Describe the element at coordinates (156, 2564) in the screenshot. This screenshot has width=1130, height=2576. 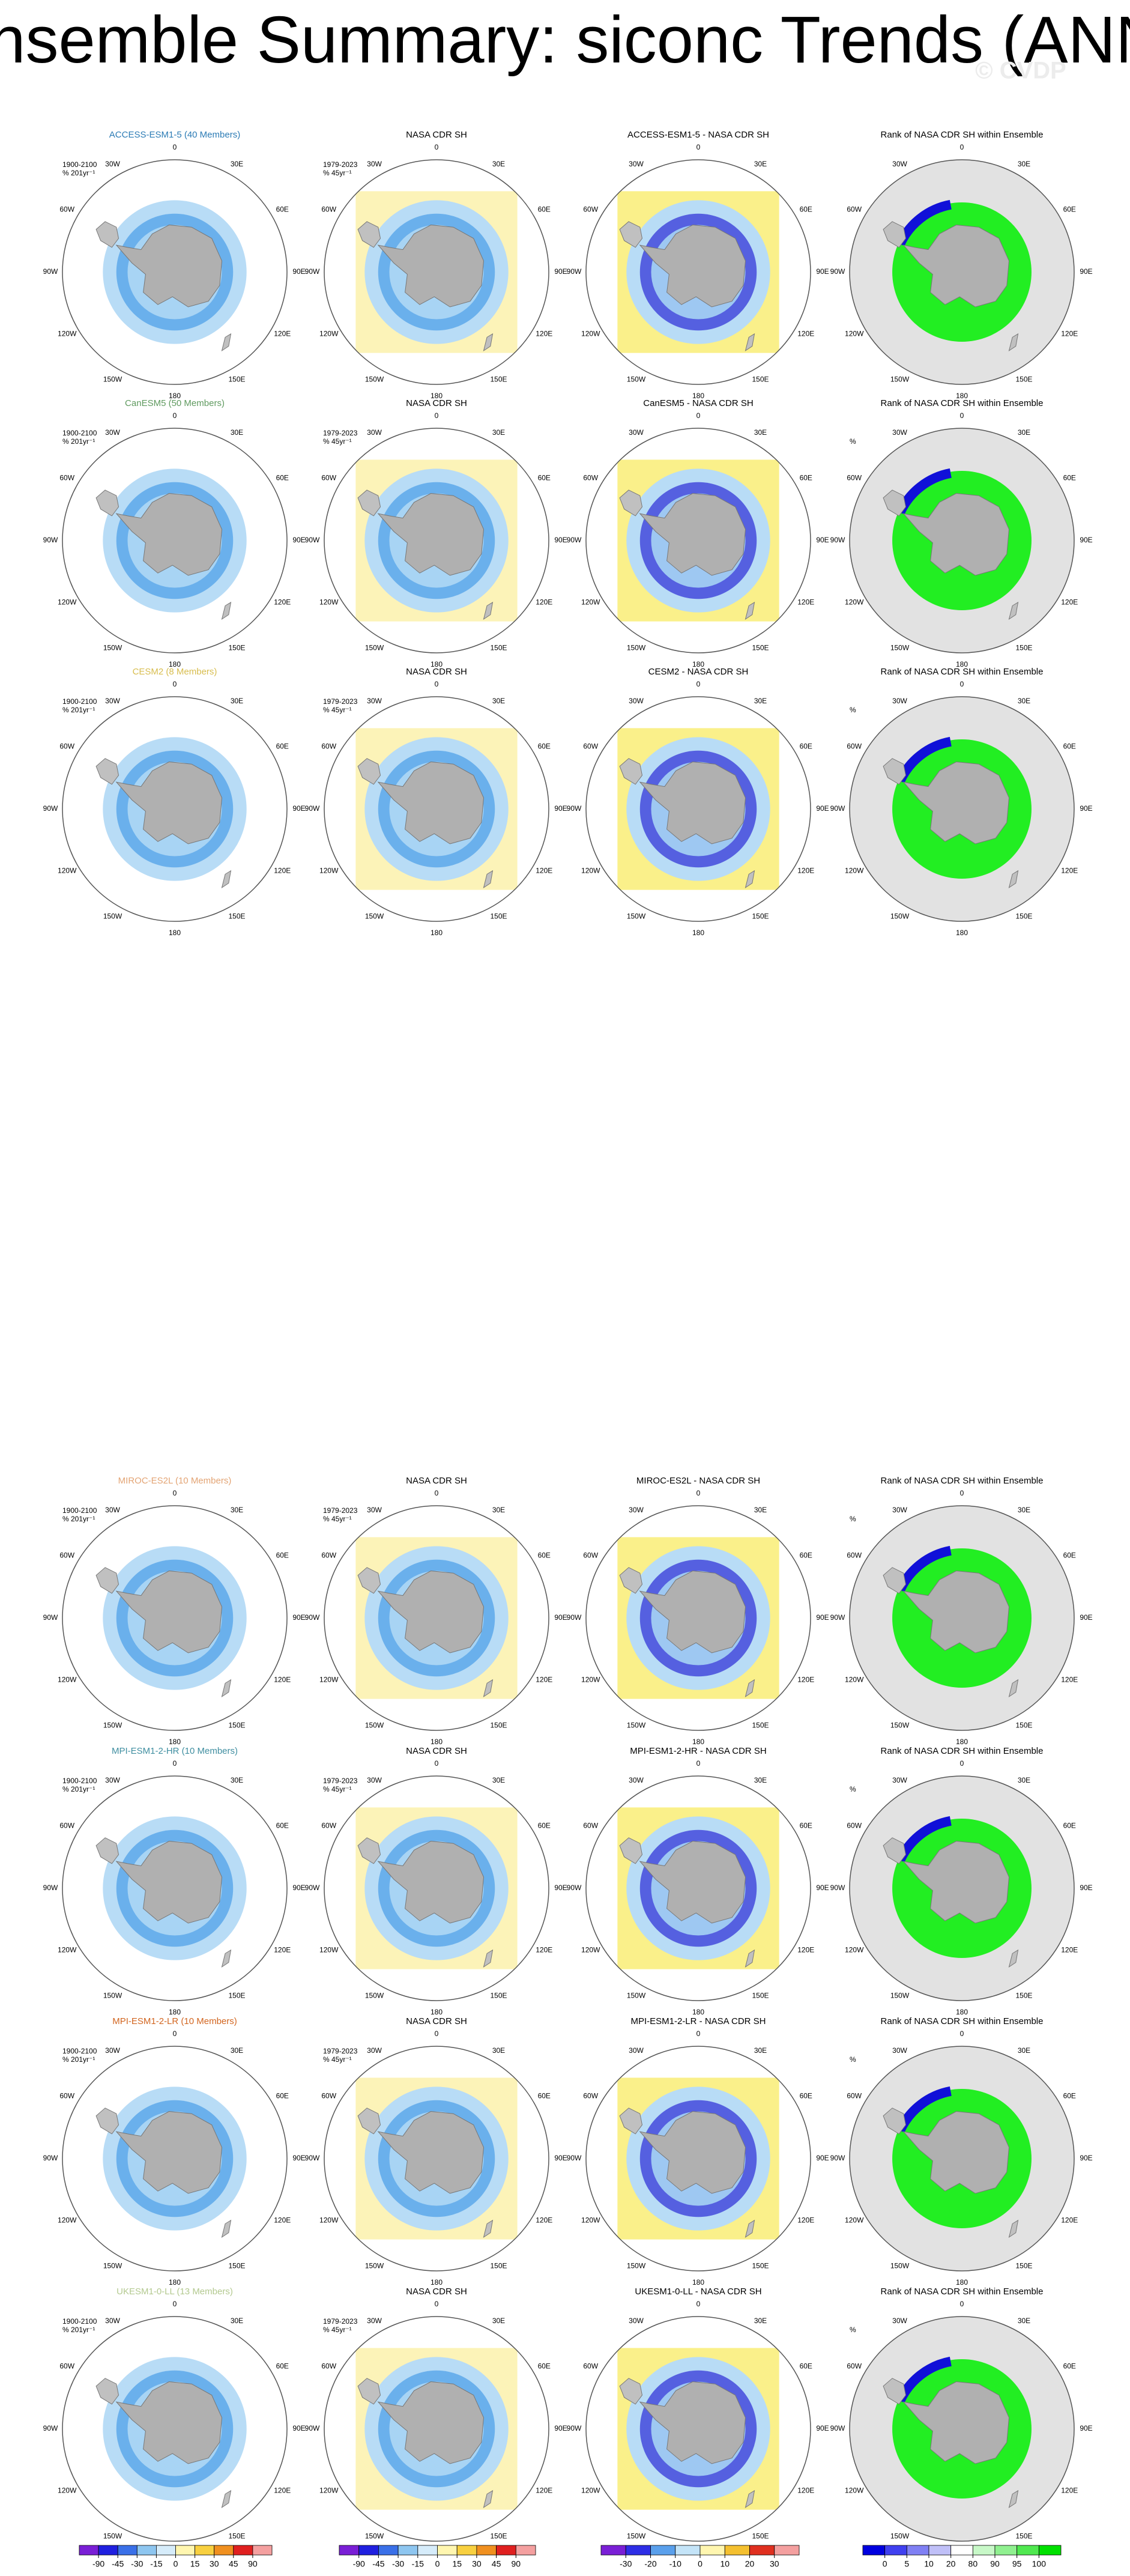
I see `colorbar-tick-label: -15` at that location.